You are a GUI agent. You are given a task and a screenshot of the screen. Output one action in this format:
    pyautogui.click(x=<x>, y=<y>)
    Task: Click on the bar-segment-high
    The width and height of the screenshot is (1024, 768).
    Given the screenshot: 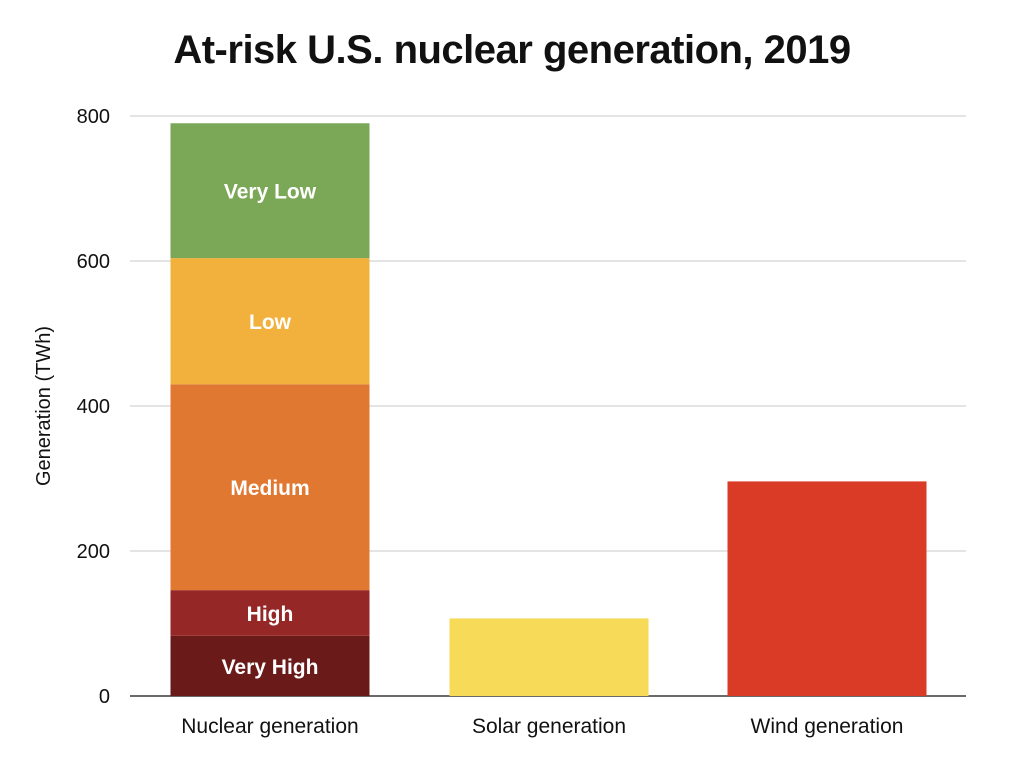 What is the action you would take?
    pyautogui.click(x=270, y=613)
    